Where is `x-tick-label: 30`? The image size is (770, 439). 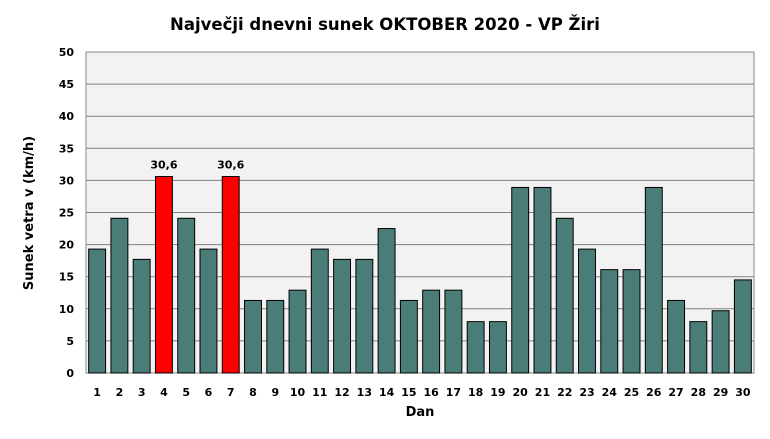 x-tick-label: 30 is located at coordinates (743, 392).